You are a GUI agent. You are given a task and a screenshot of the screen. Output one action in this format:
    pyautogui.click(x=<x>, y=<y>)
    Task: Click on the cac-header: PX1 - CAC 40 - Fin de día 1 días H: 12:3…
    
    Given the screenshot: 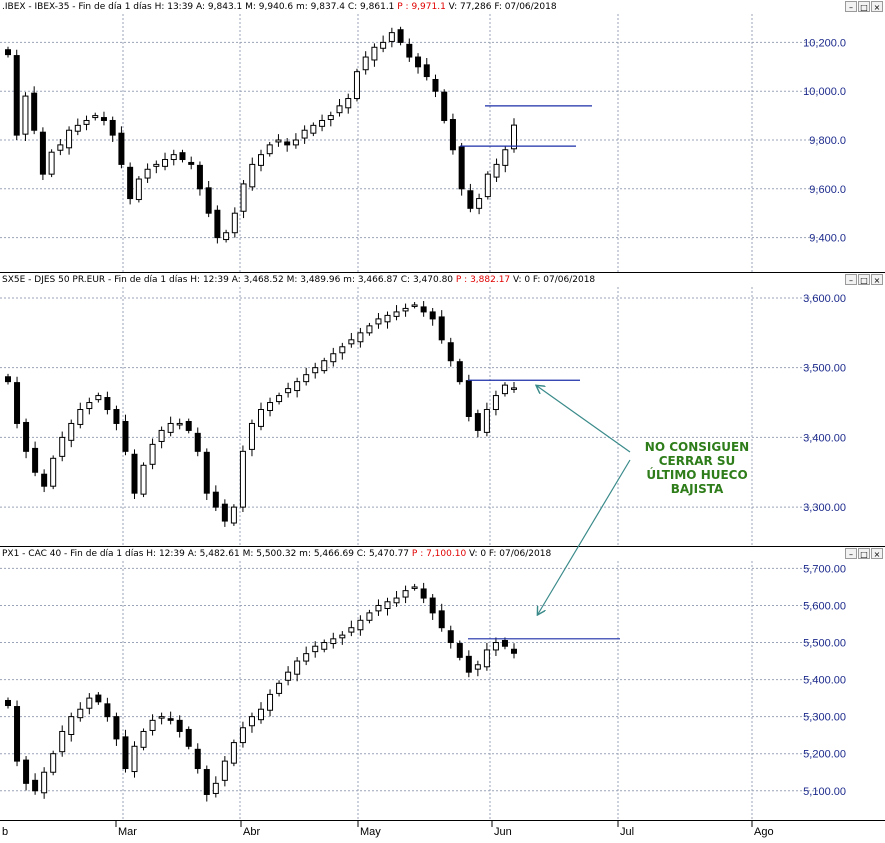 What is the action you would take?
    pyautogui.click(x=276, y=554)
    